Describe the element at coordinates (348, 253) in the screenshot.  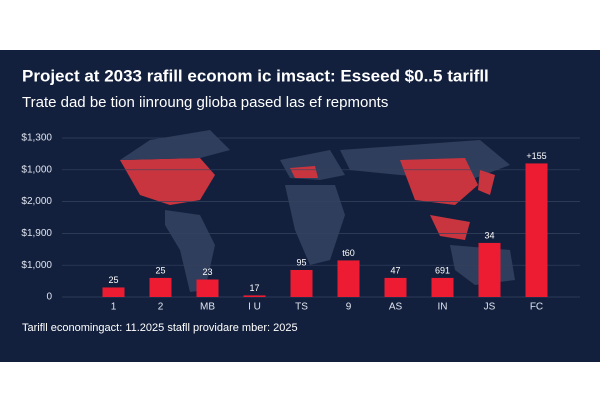
I see `bar-annotation: t60` at that location.